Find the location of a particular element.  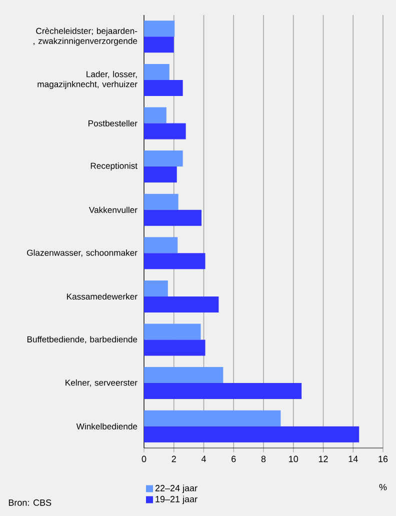

legend-label: 19–21 jaar is located at coordinates (177, 500).